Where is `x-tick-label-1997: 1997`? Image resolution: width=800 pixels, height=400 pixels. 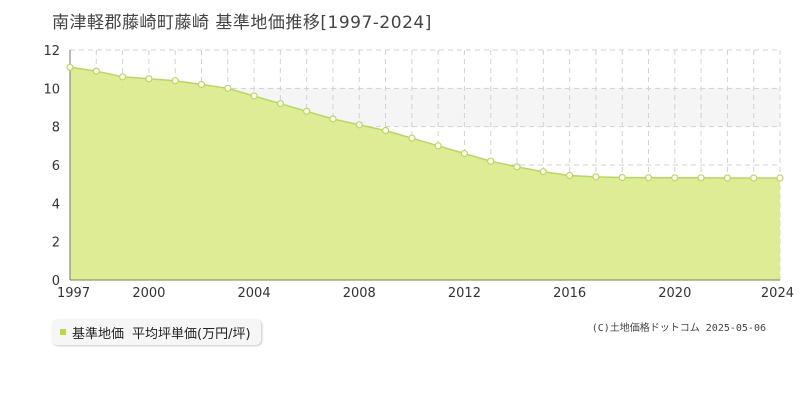 x-tick-label-1997: 1997 is located at coordinates (73, 293).